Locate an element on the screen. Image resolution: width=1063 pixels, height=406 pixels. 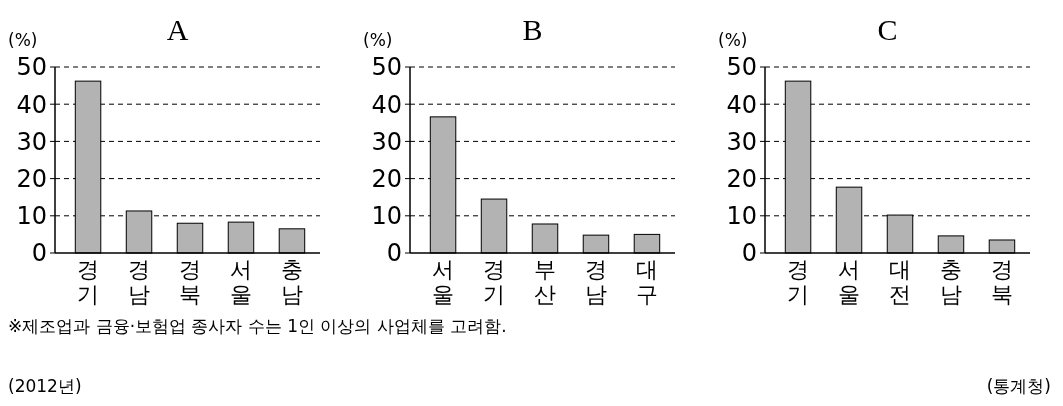
chart-title: A is located at coordinates (177, 29).